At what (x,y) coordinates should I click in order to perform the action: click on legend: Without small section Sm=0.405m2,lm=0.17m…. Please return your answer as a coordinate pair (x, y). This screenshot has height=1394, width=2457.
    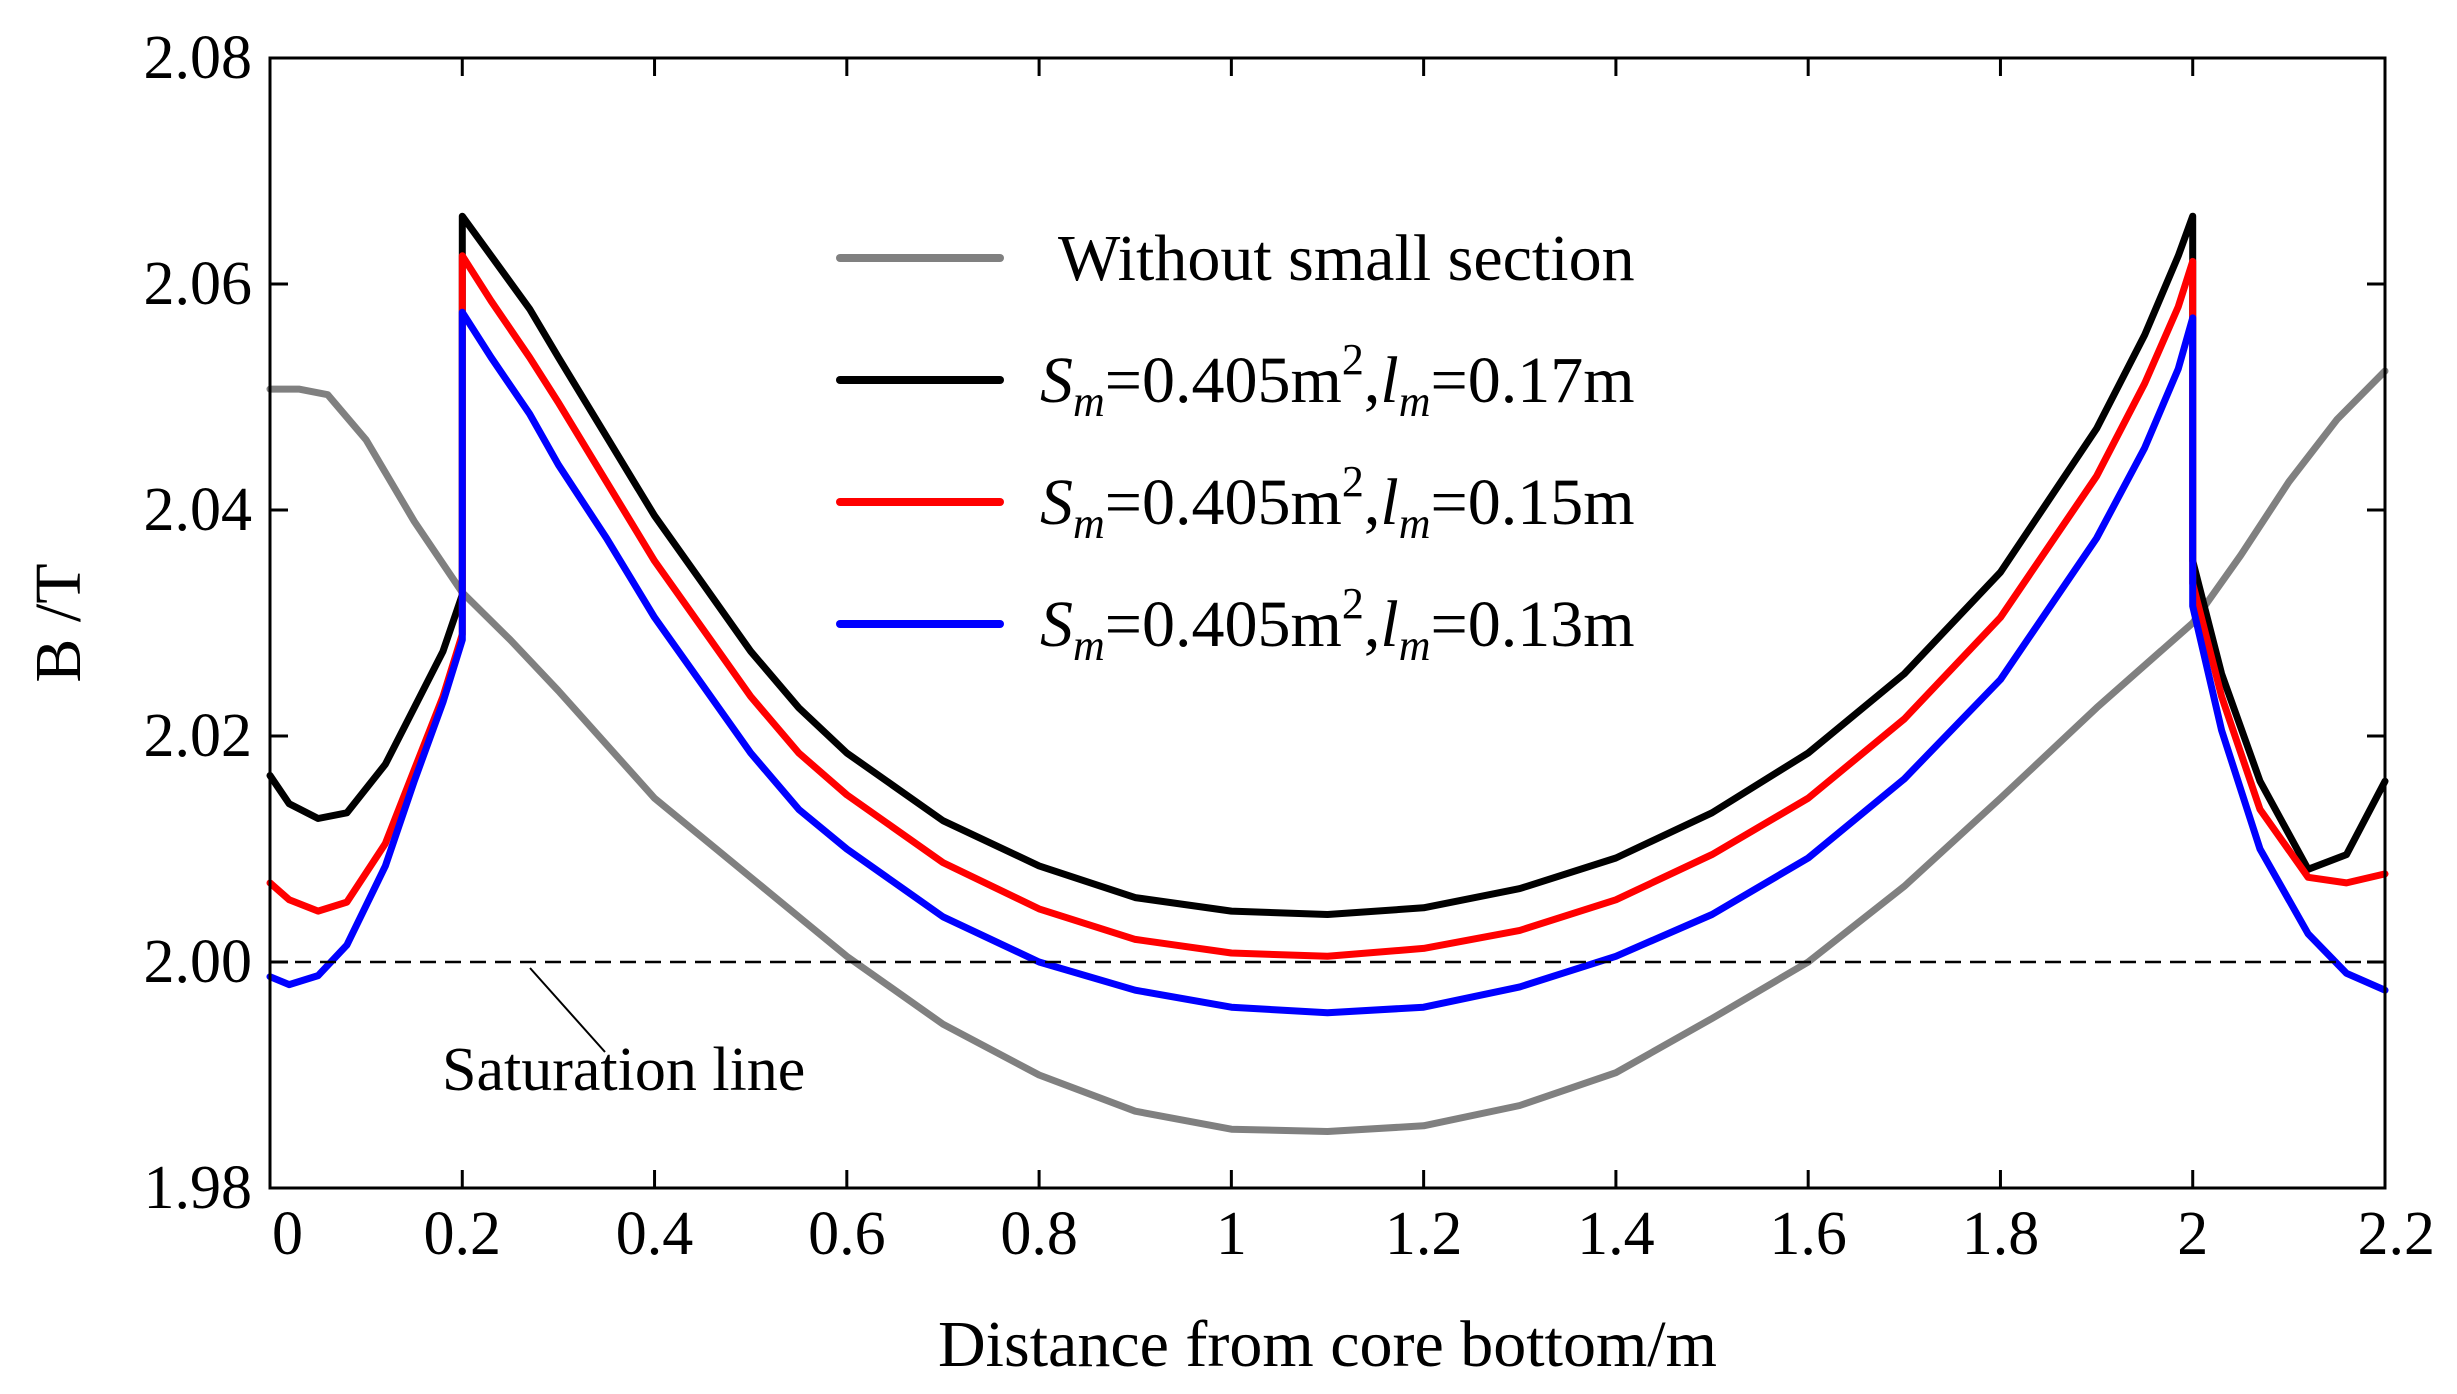
    Looking at the image, I should click on (1235, 446).